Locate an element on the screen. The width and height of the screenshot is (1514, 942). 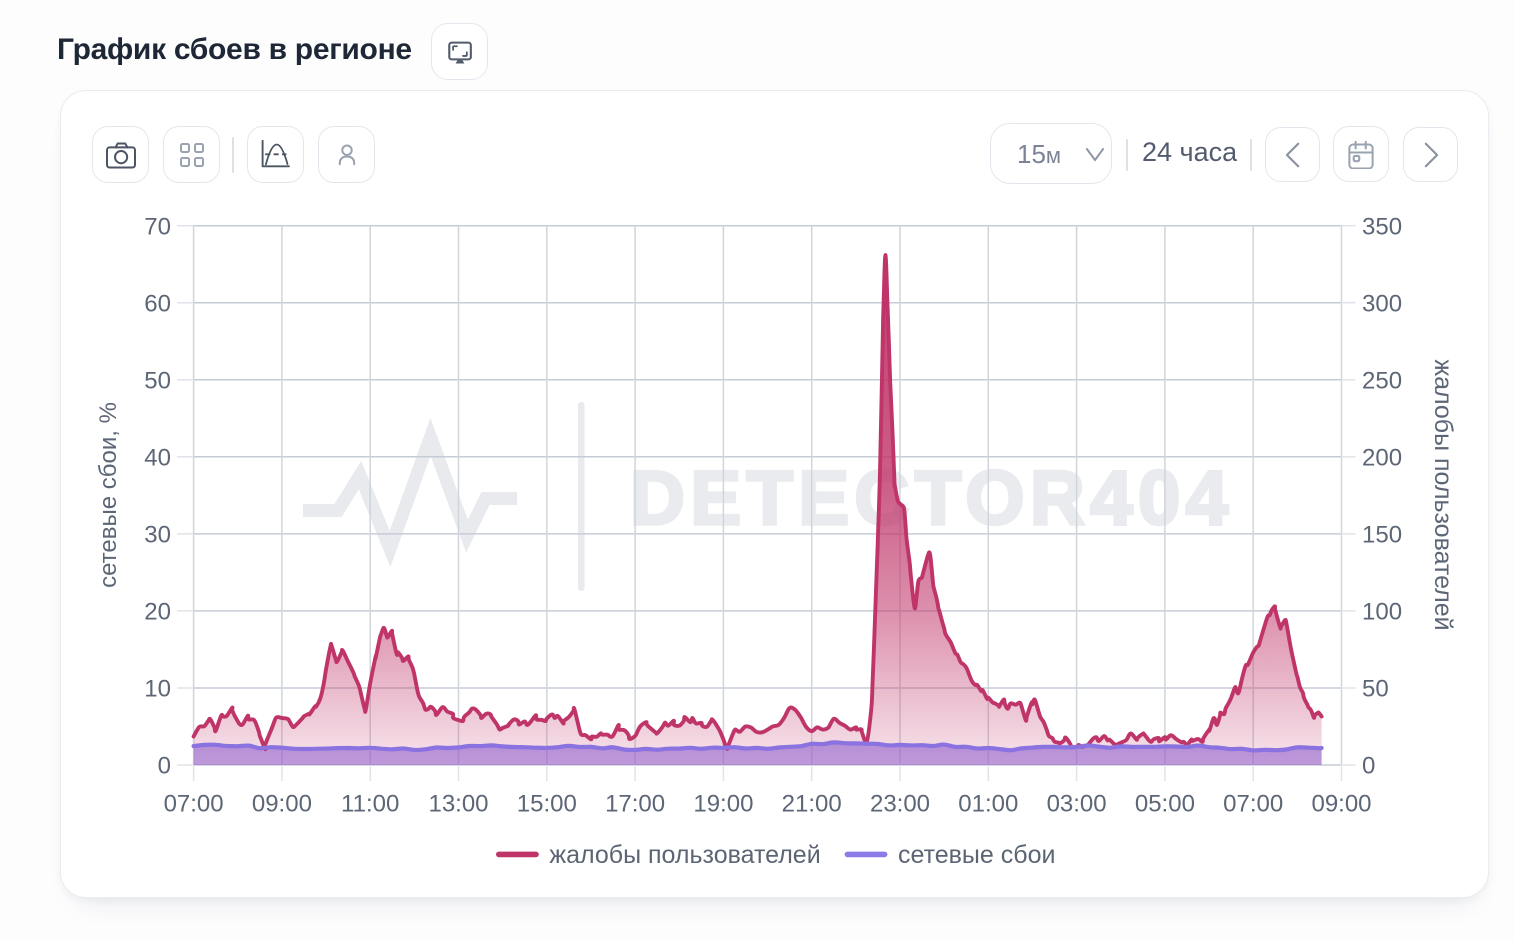
svg-text: 150 is located at coordinates (1382, 535).